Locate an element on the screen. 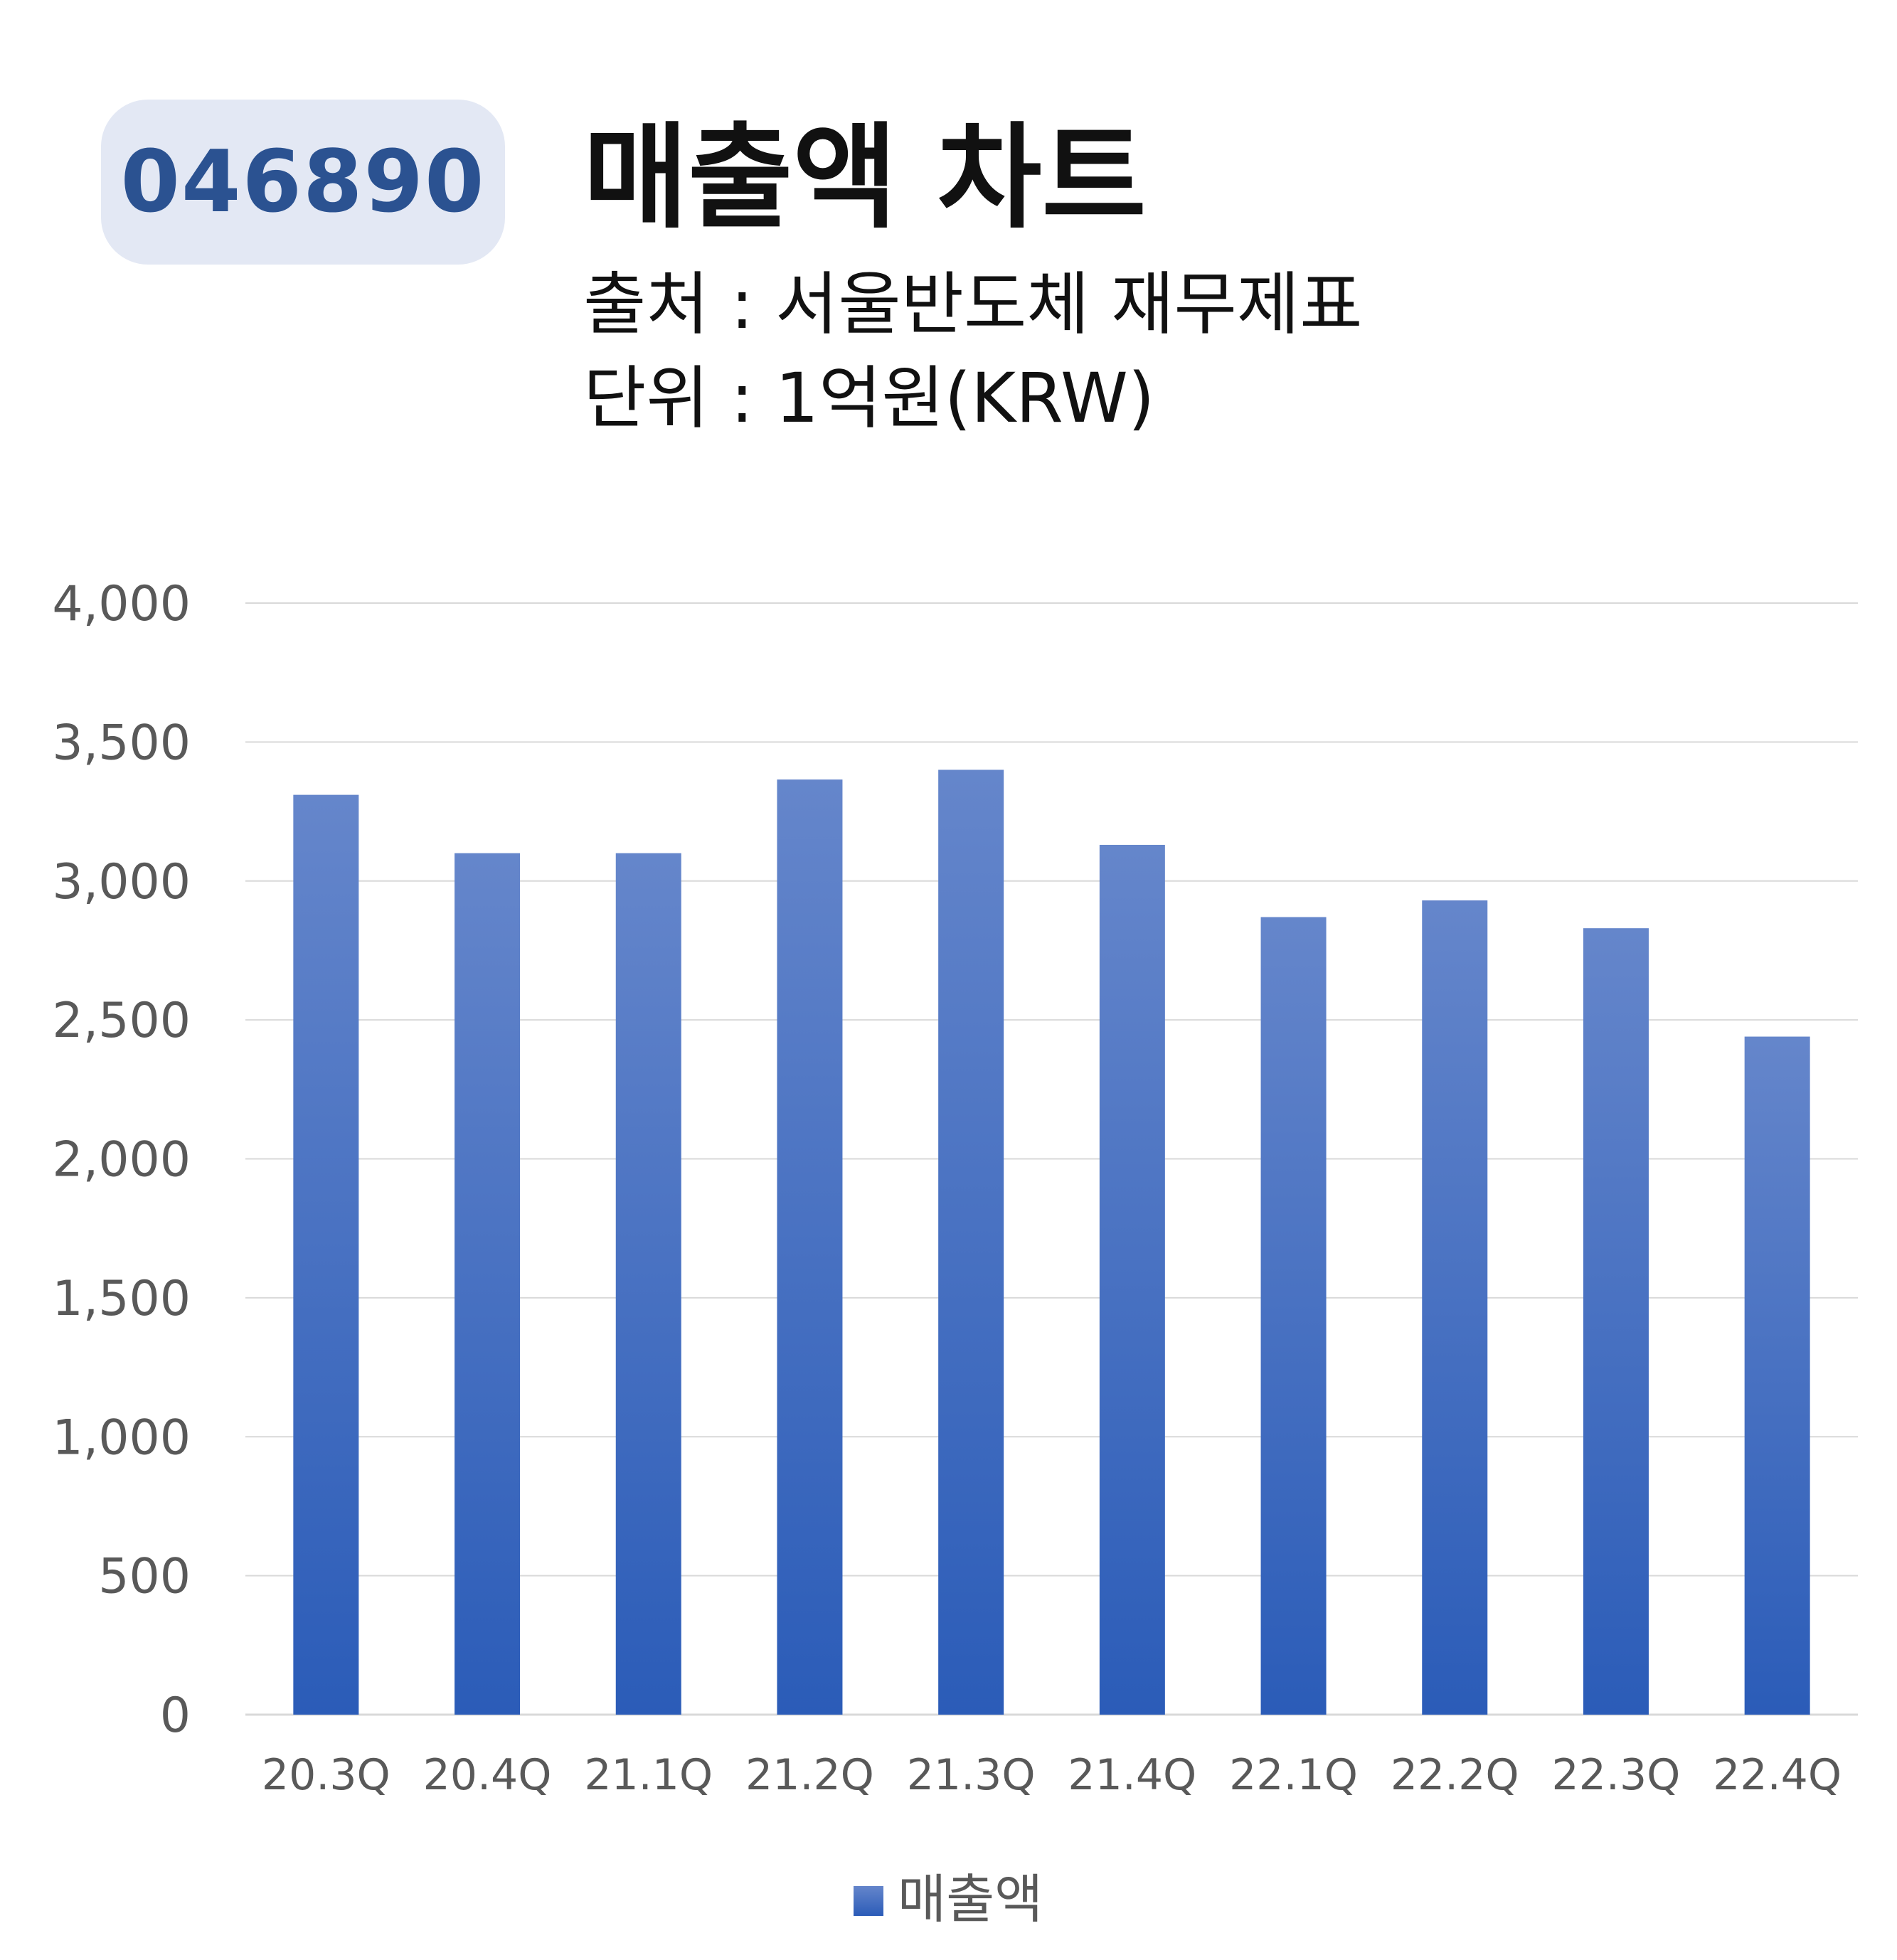 The height and width of the screenshot is (1960, 1897). x-tick-label: 21.3Q is located at coordinates (972, 1775).